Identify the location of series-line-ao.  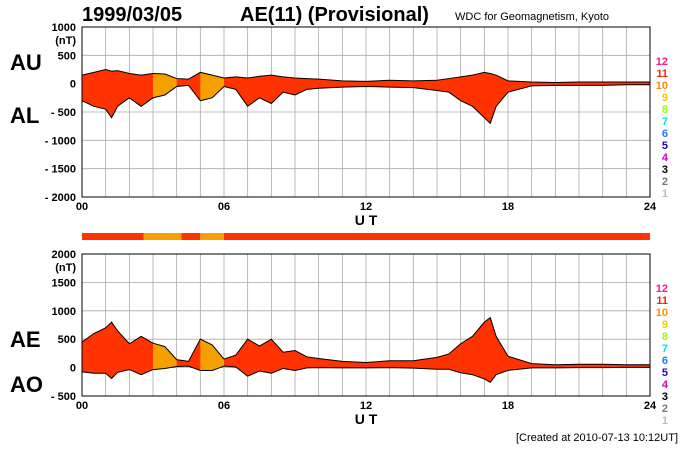
(365, 374).